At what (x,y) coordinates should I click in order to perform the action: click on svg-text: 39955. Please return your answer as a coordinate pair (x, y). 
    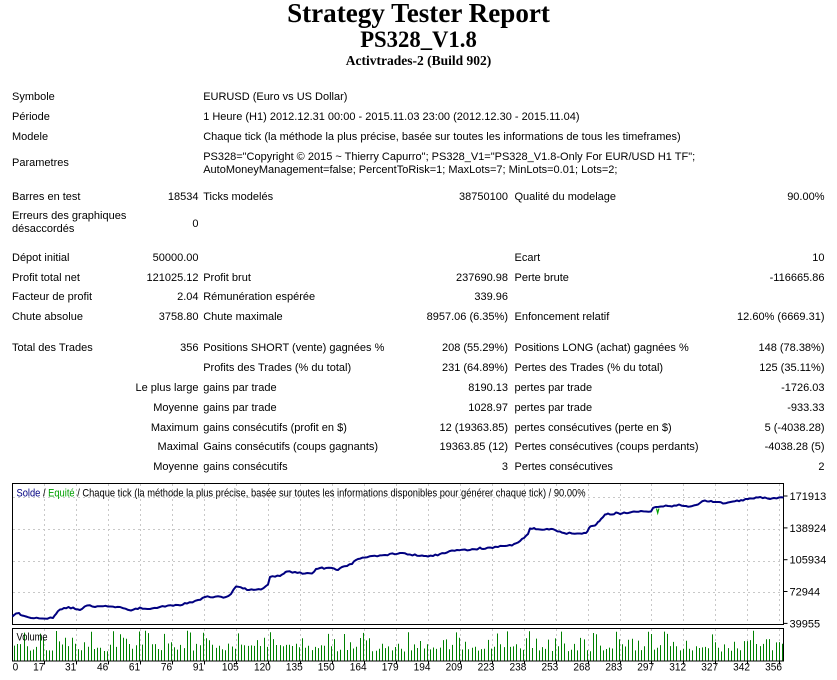
    Looking at the image, I should click on (805, 624).